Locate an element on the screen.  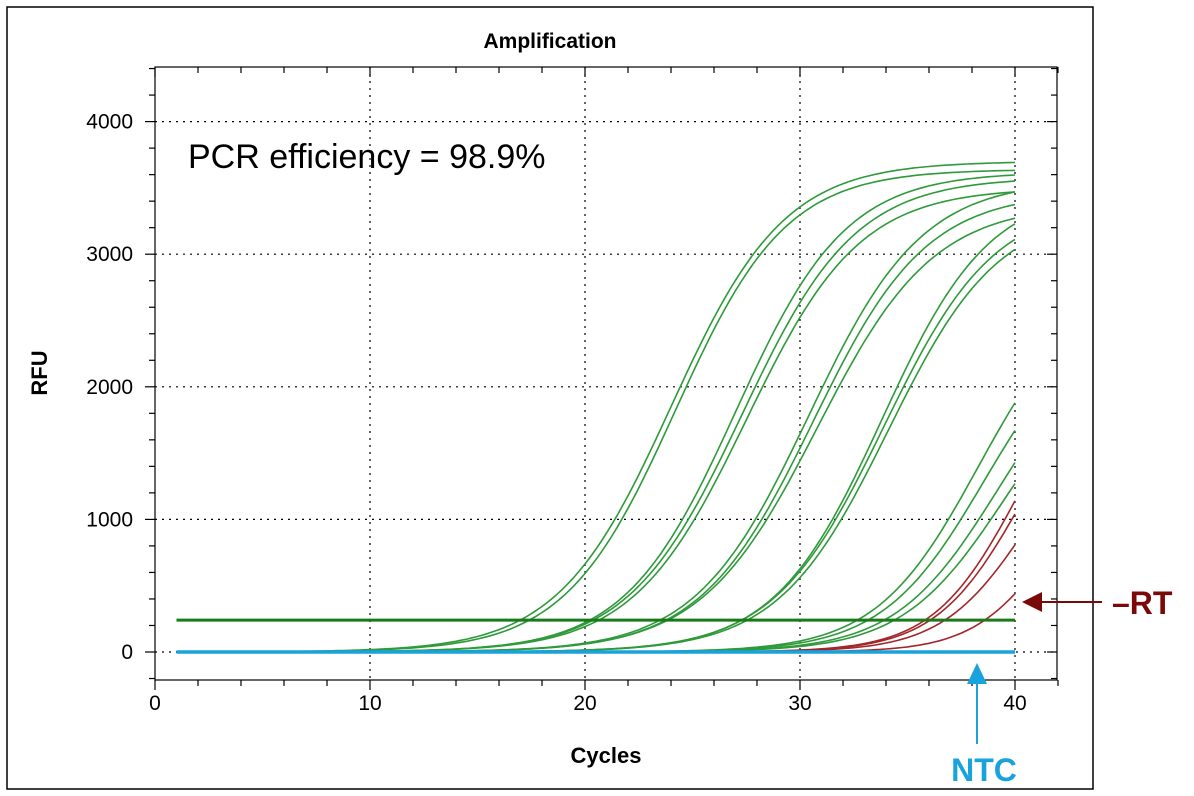
minus-rt-arrow-head is located at coordinates (1032, 602).